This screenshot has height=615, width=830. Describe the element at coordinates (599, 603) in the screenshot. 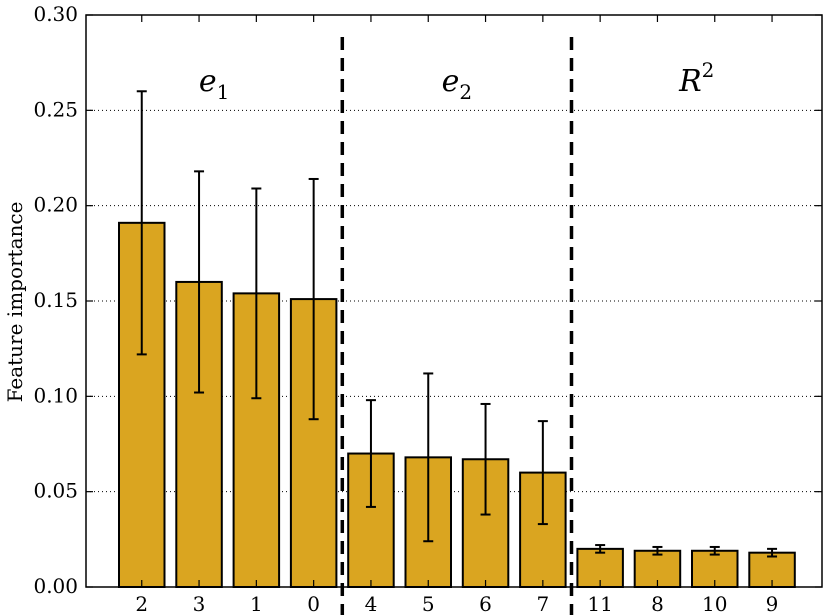

I see `x-tick-label: 11` at that location.